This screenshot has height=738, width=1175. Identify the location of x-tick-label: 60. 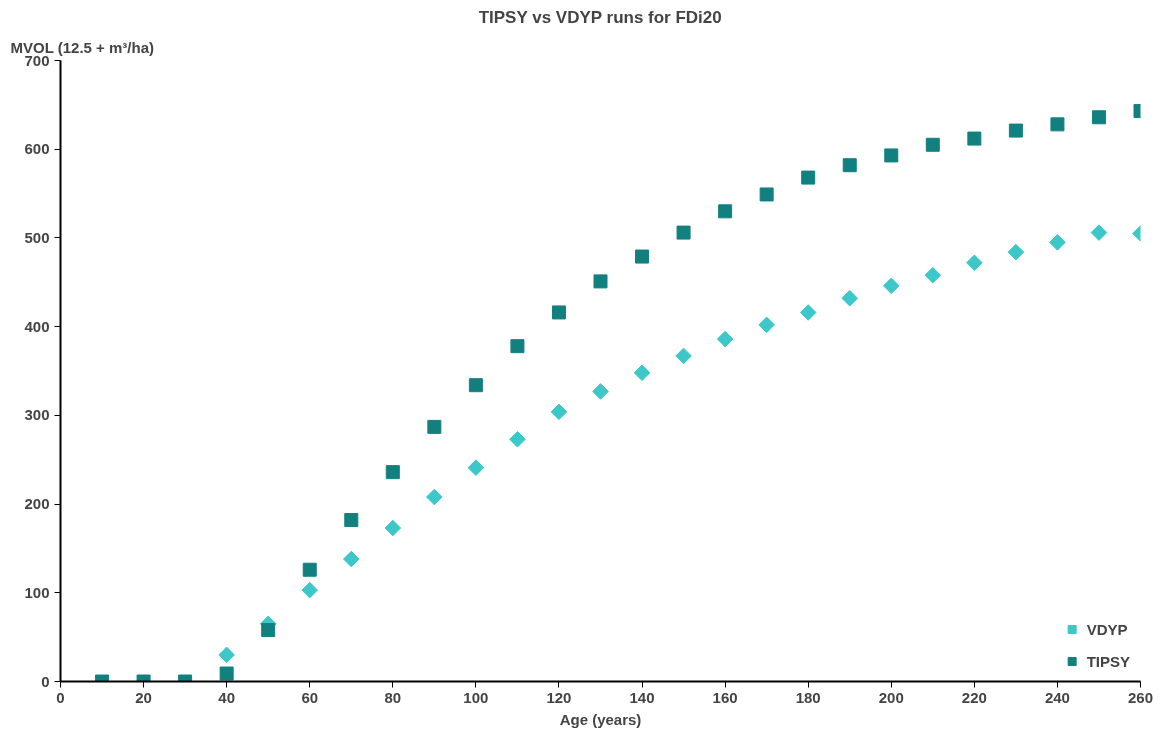
(310, 697).